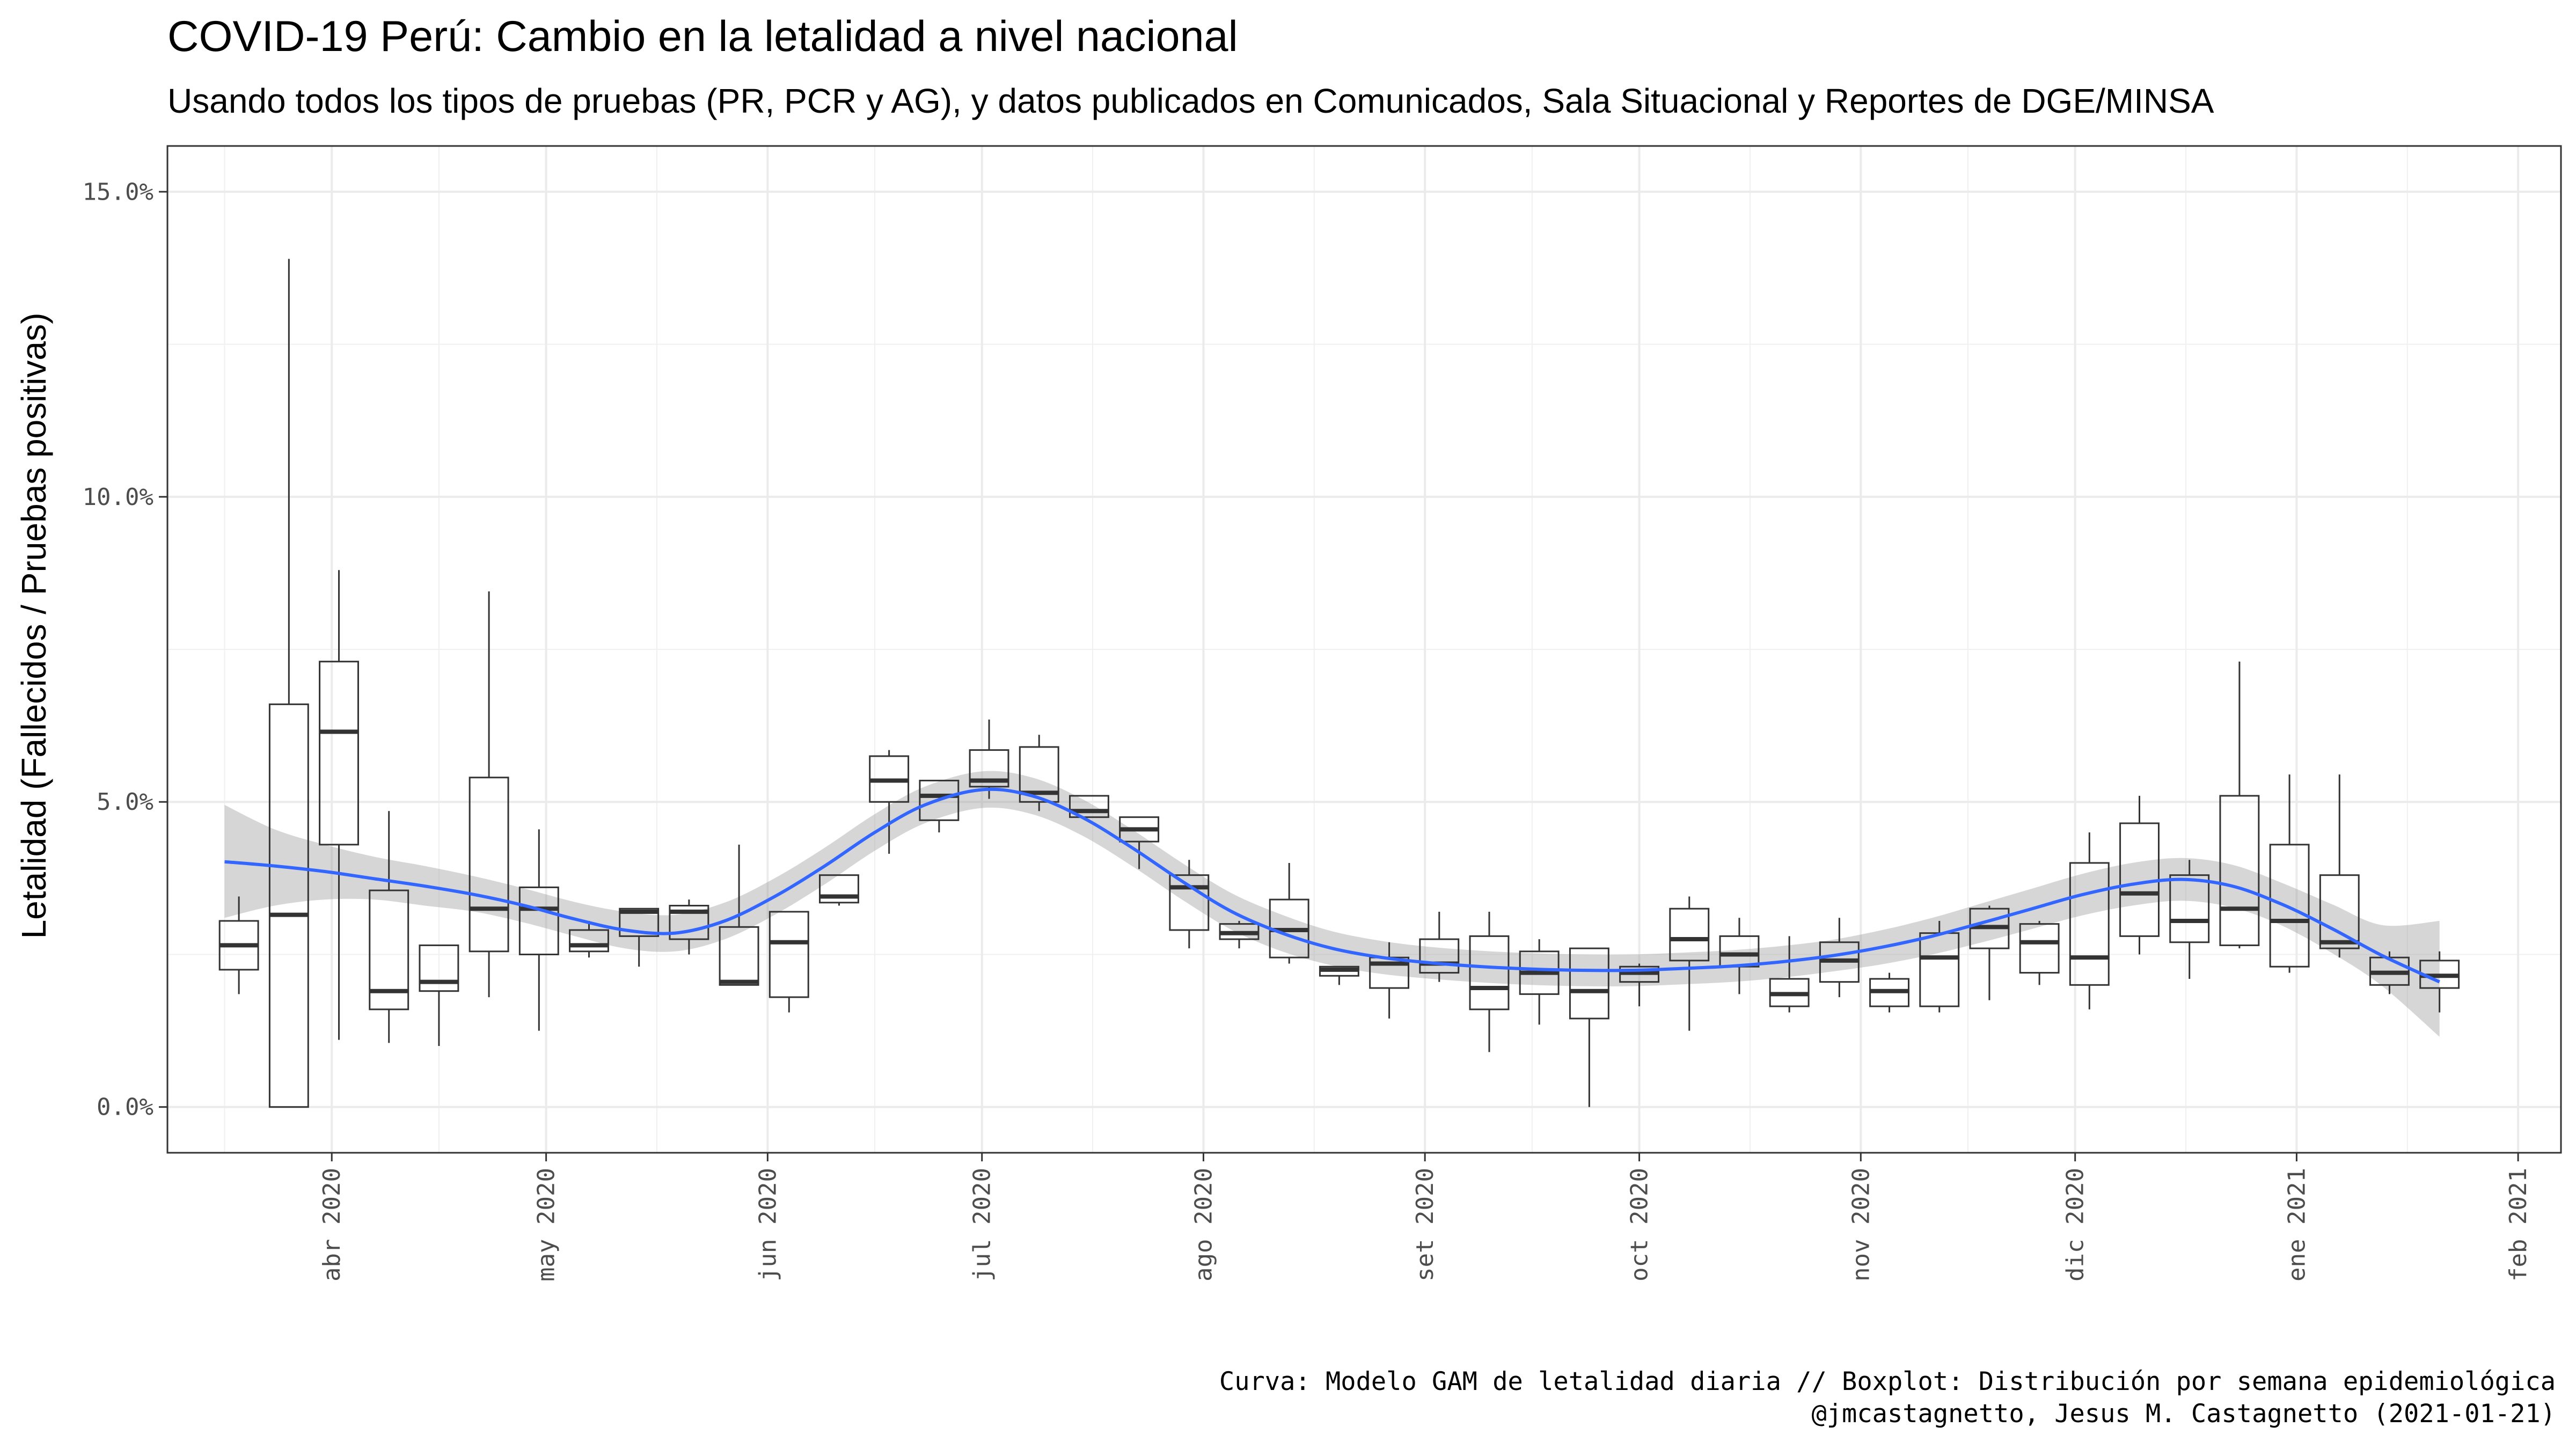 The width and height of the screenshot is (2576, 1449). Describe the element at coordinates (2518, 1225) in the screenshot. I see `x-tick-label: feb 2021` at that location.